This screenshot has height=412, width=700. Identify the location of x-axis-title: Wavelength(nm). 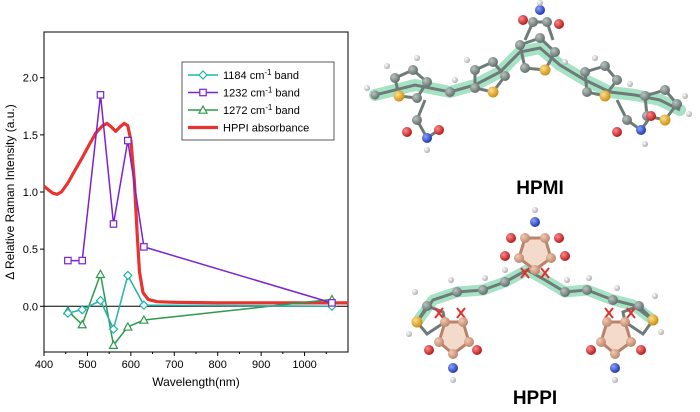
(196, 382).